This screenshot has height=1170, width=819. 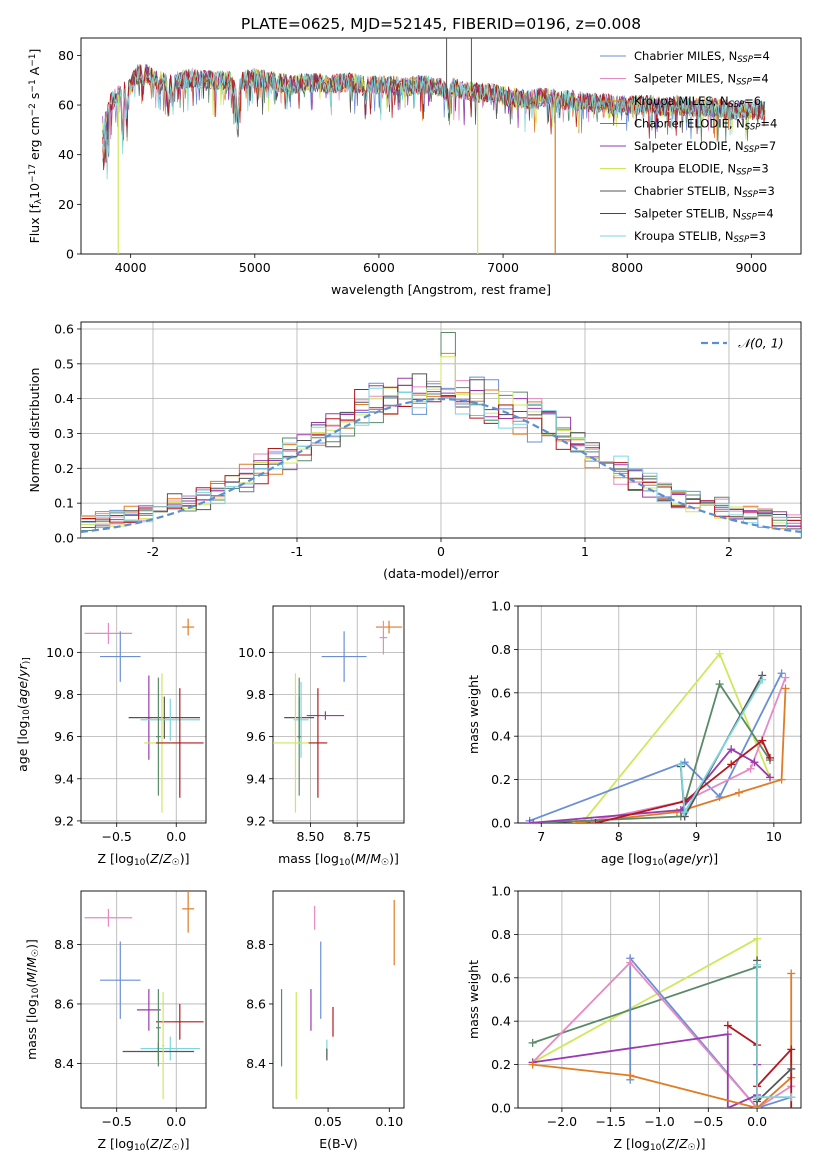 I want to click on y-axis-label: mass weight, so click(x=473, y=714).